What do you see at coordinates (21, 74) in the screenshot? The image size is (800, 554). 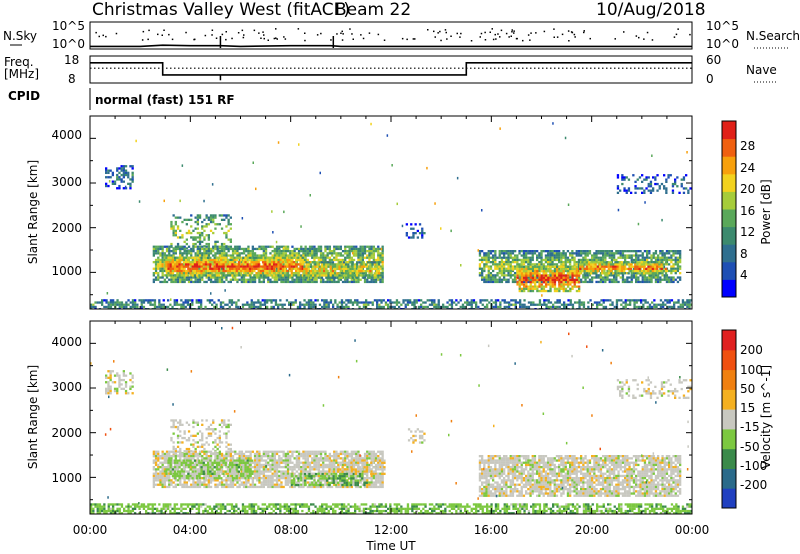 I see `freq-label-line2: [MHz]` at bounding box center [21, 74].